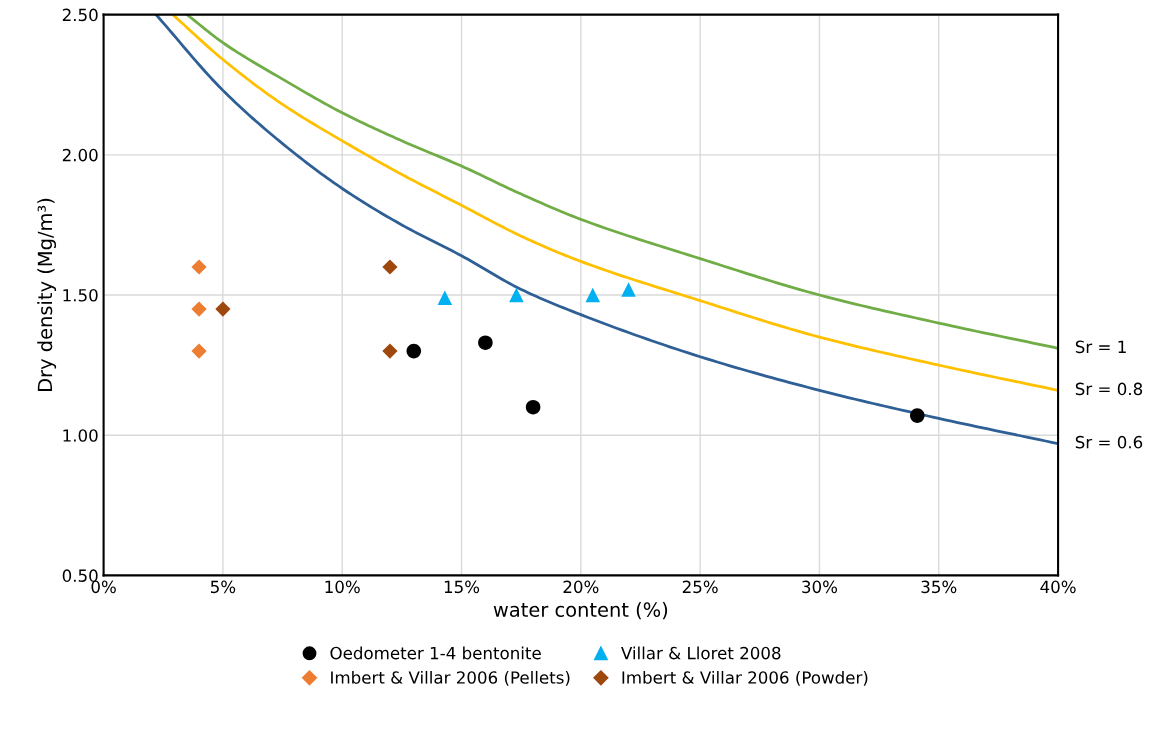 The image size is (1164, 733). What do you see at coordinates (1058, 587) in the screenshot?
I see `x-tick-label: 40%` at bounding box center [1058, 587].